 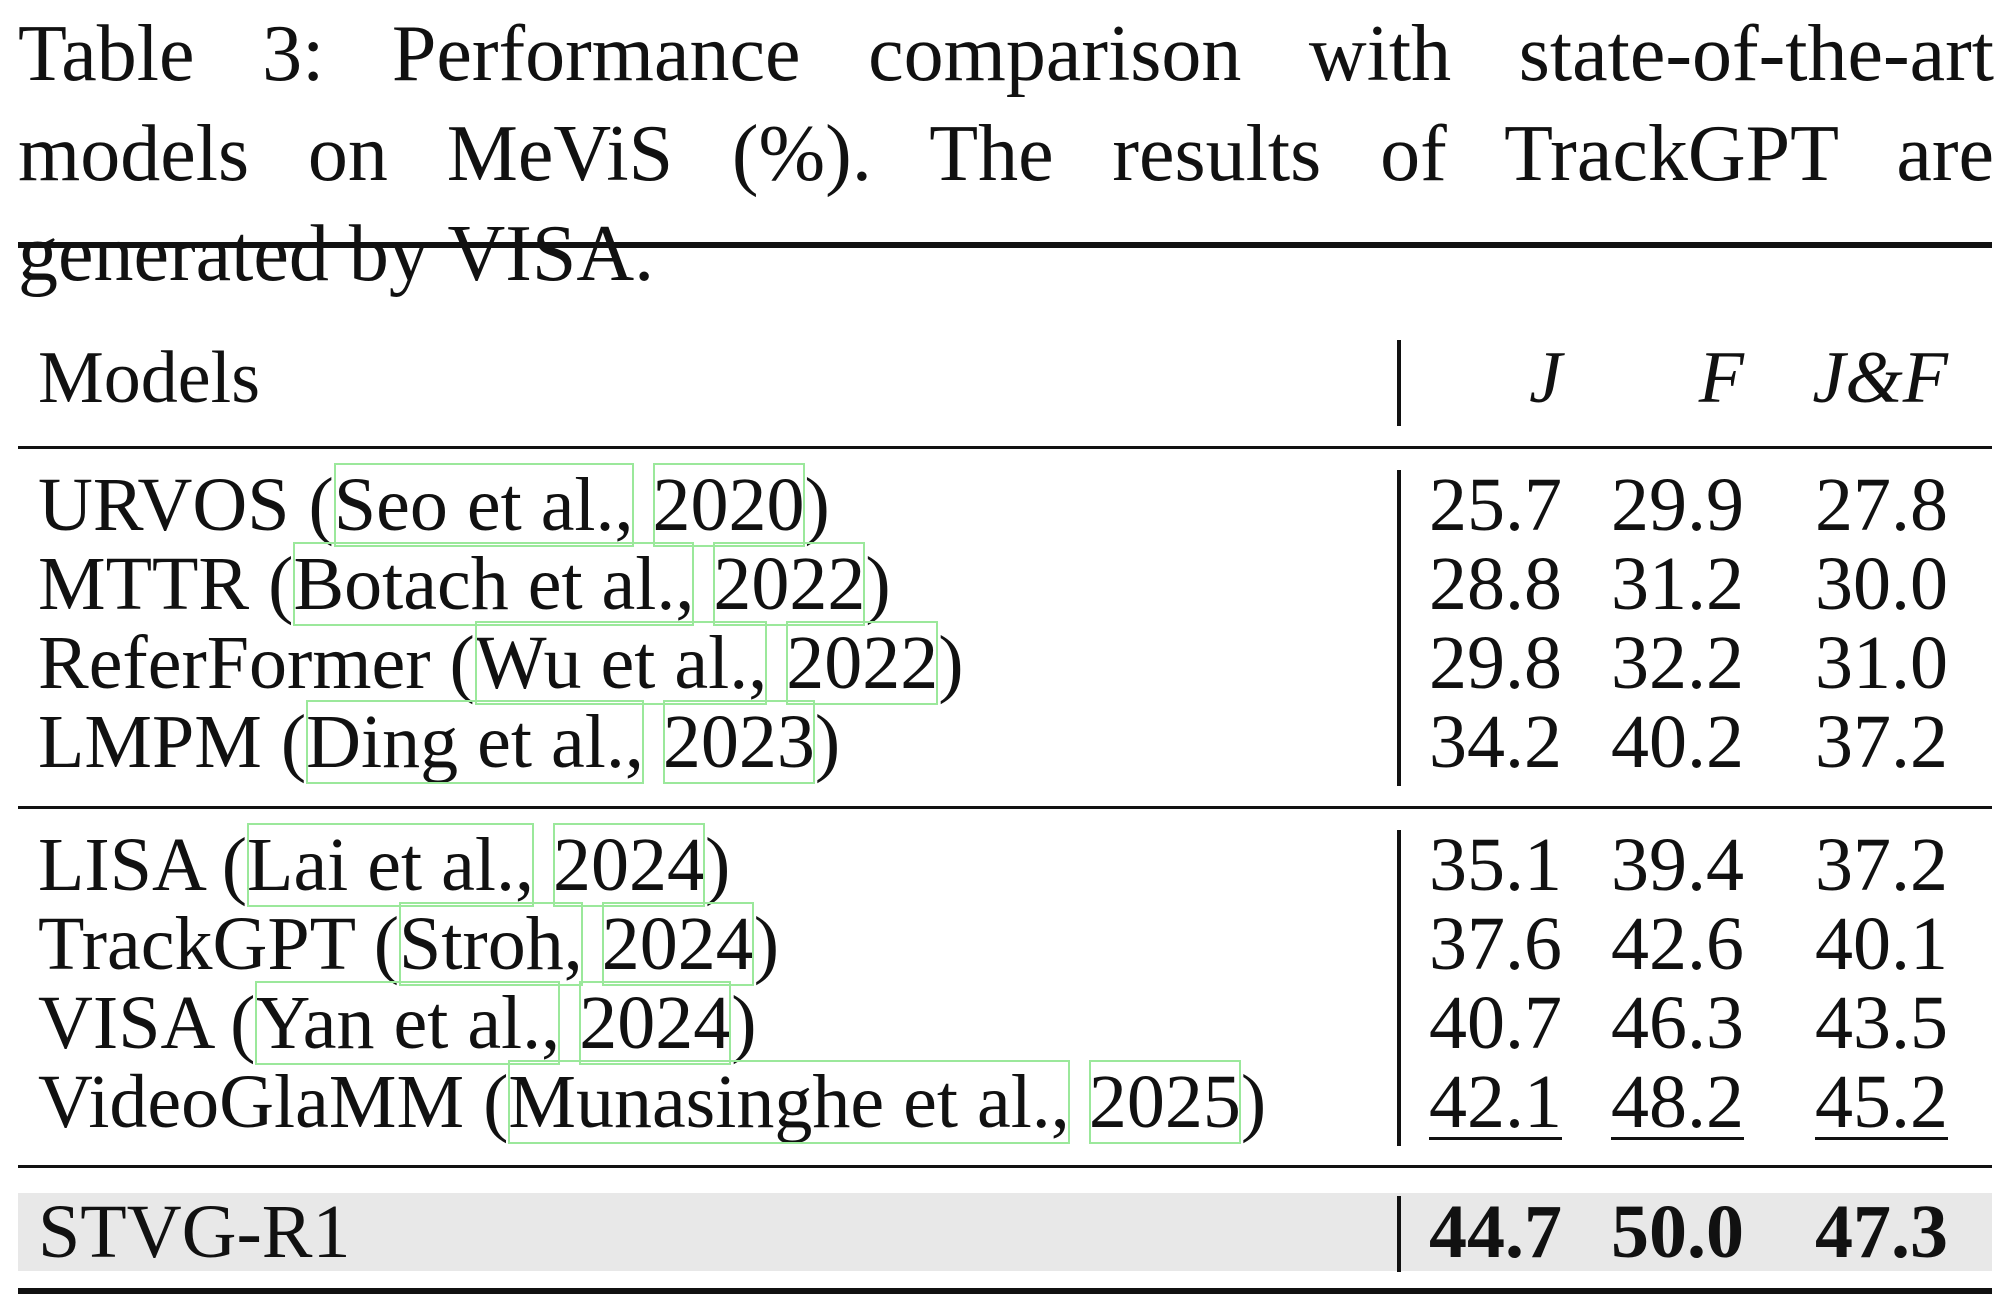 What do you see at coordinates (144, 584) in the screenshot?
I see `model-name: MTTR` at bounding box center [144, 584].